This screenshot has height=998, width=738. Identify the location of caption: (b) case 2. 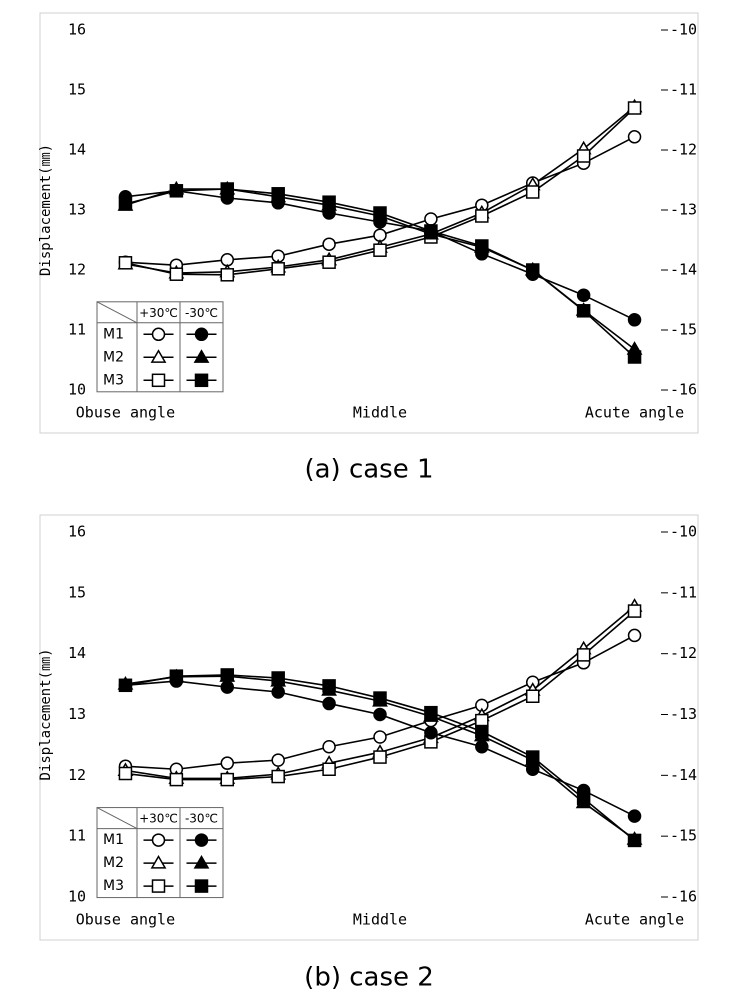
(369, 978).